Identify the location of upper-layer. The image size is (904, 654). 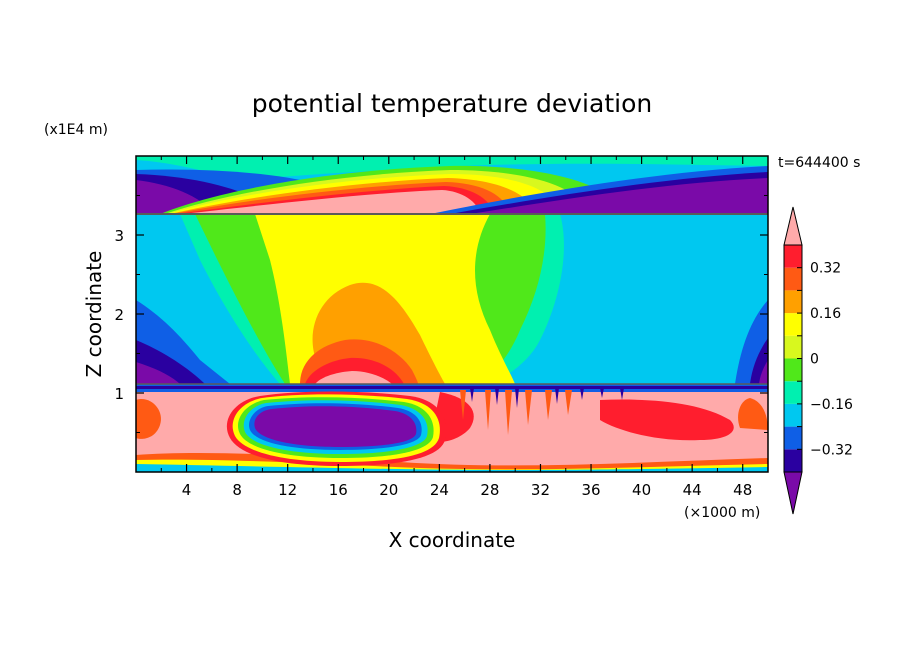
(452, 185).